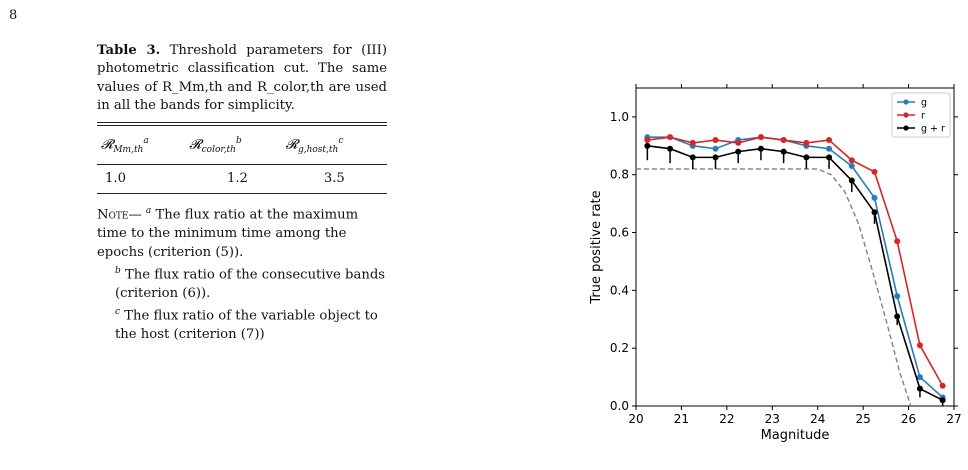 This screenshot has height=470, width=968. I want to click on legend-label: g + r, so click(933, 129).